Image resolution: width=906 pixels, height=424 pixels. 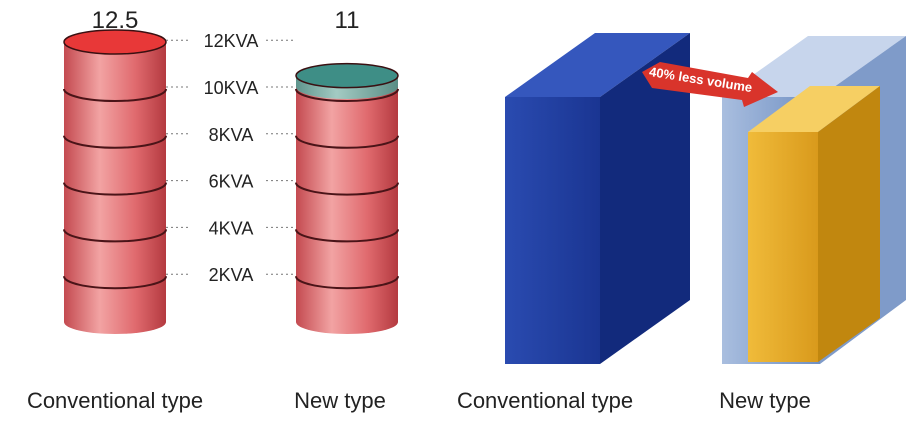 I want to click on bar-new-type, so click(x=347, y=198).